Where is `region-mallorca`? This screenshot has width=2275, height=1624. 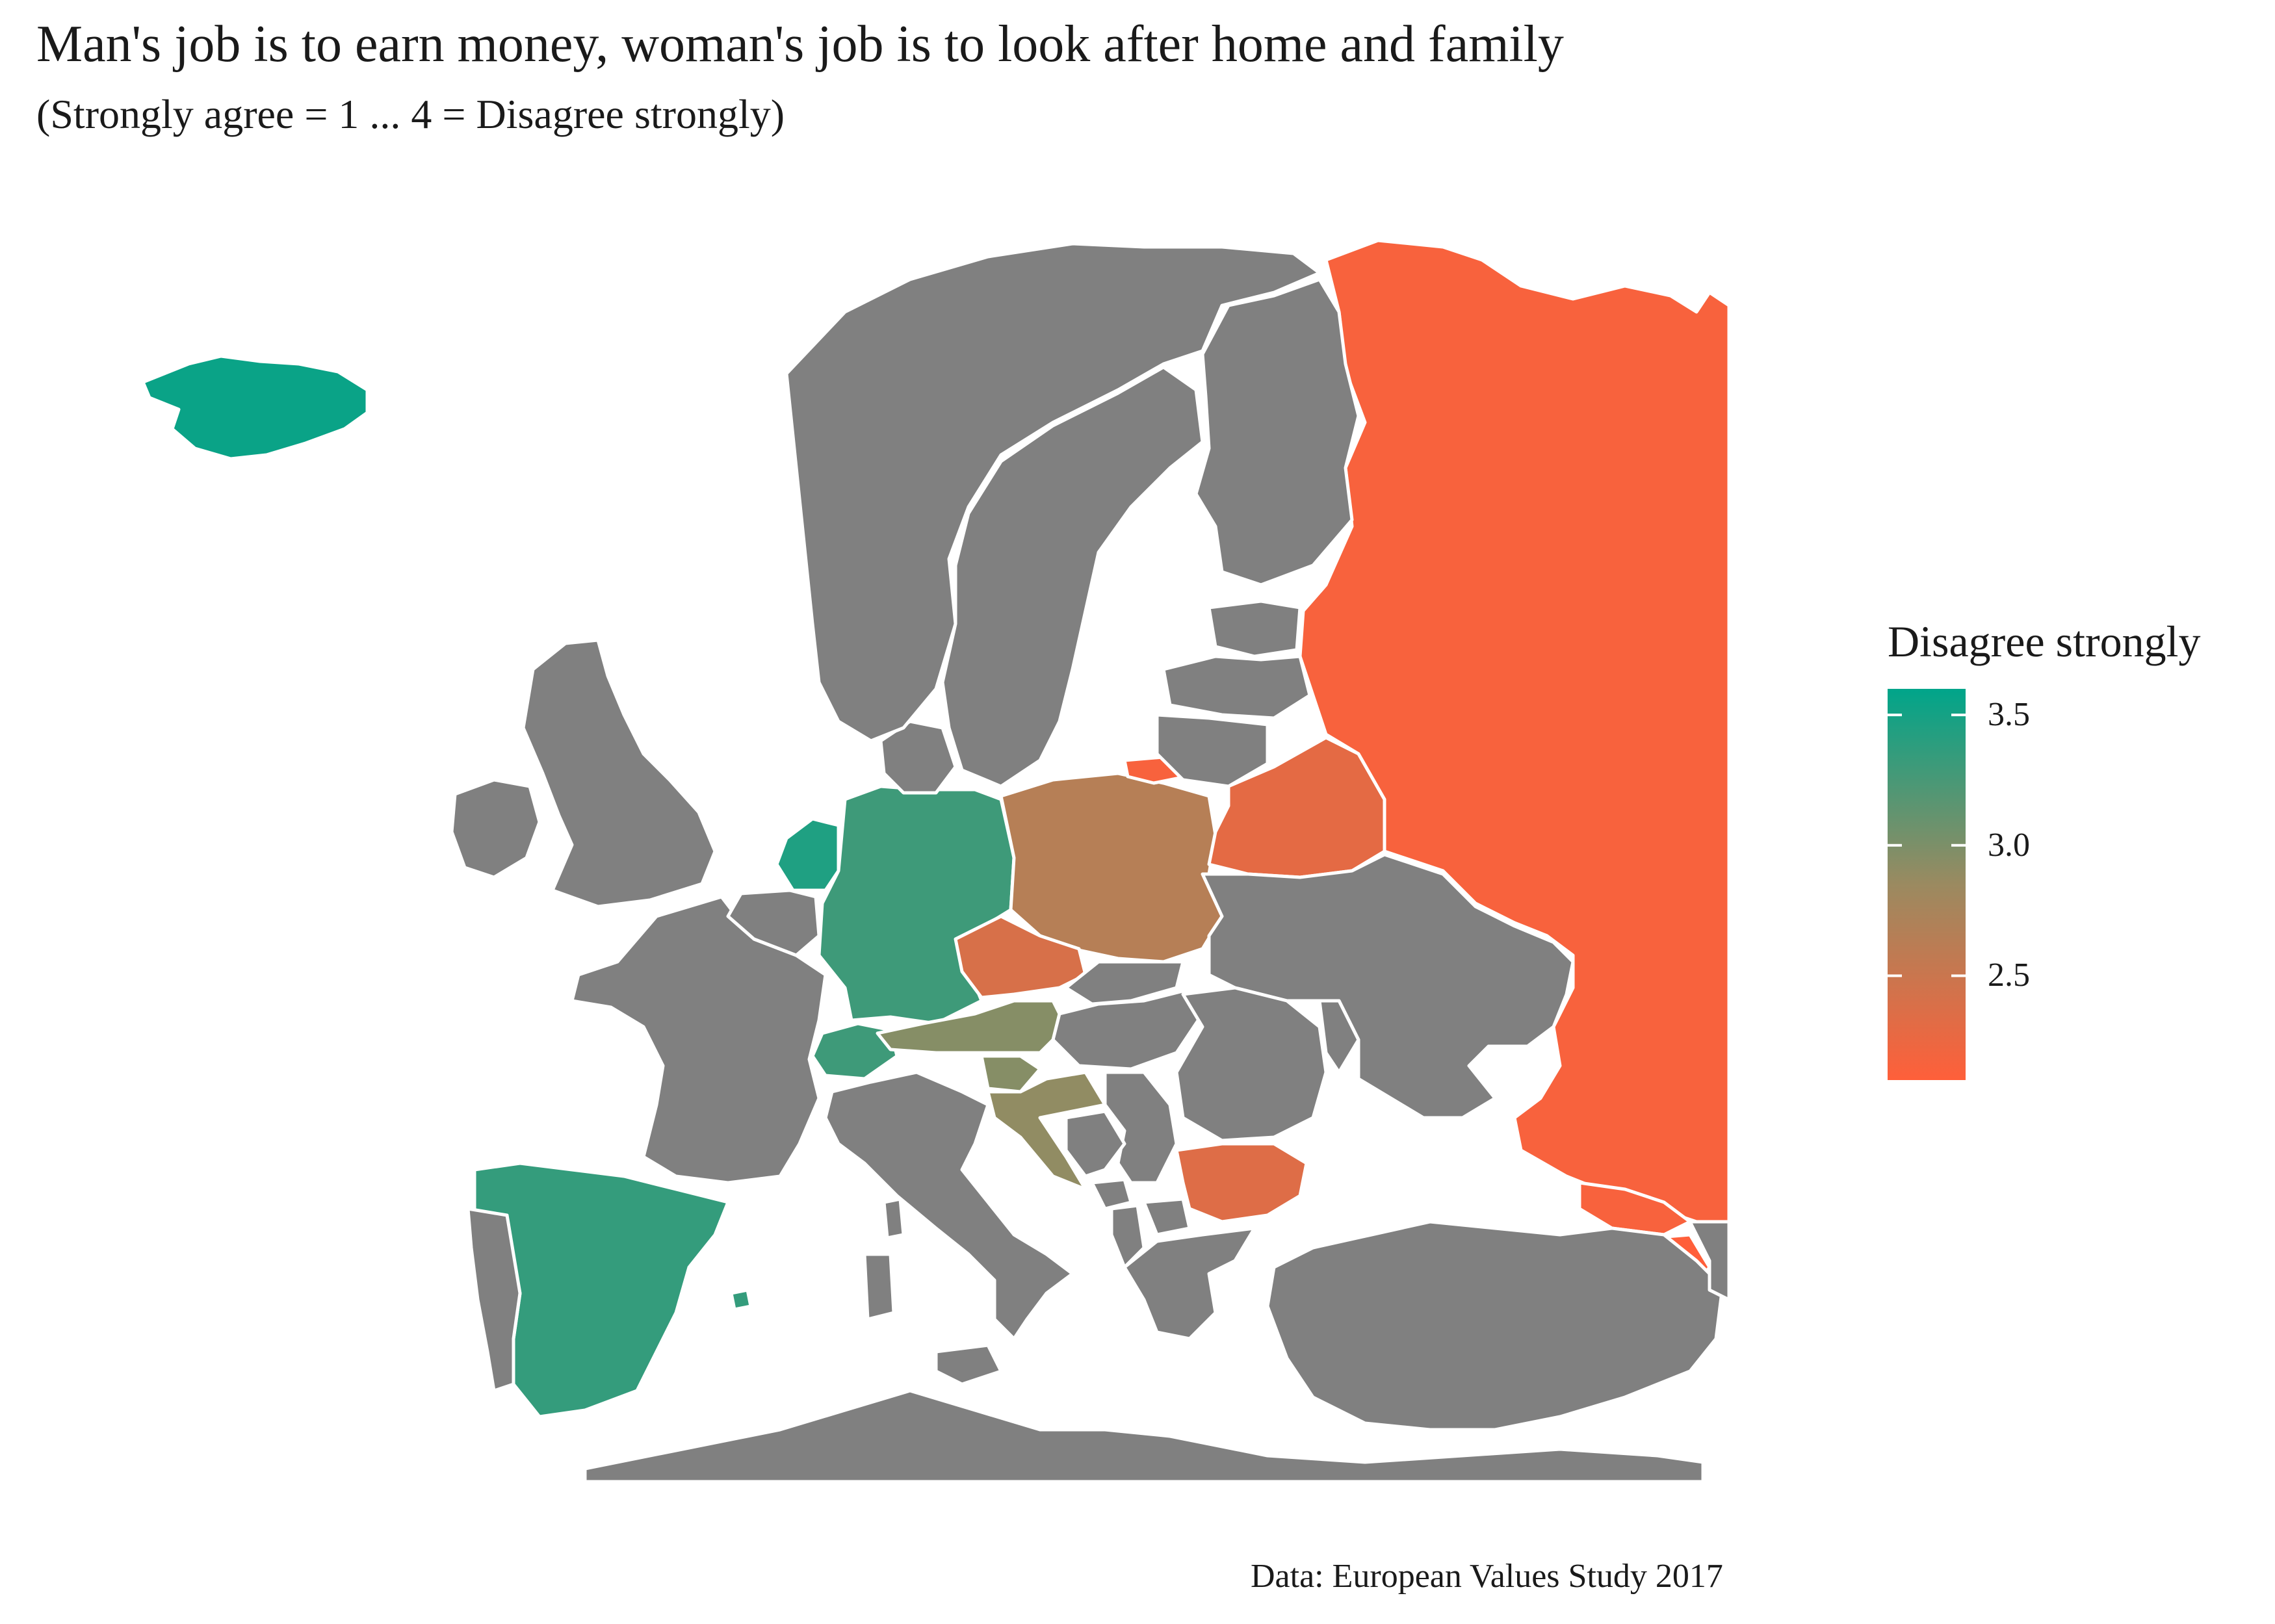
region-mallorca is located at coordinates (741, 1299).